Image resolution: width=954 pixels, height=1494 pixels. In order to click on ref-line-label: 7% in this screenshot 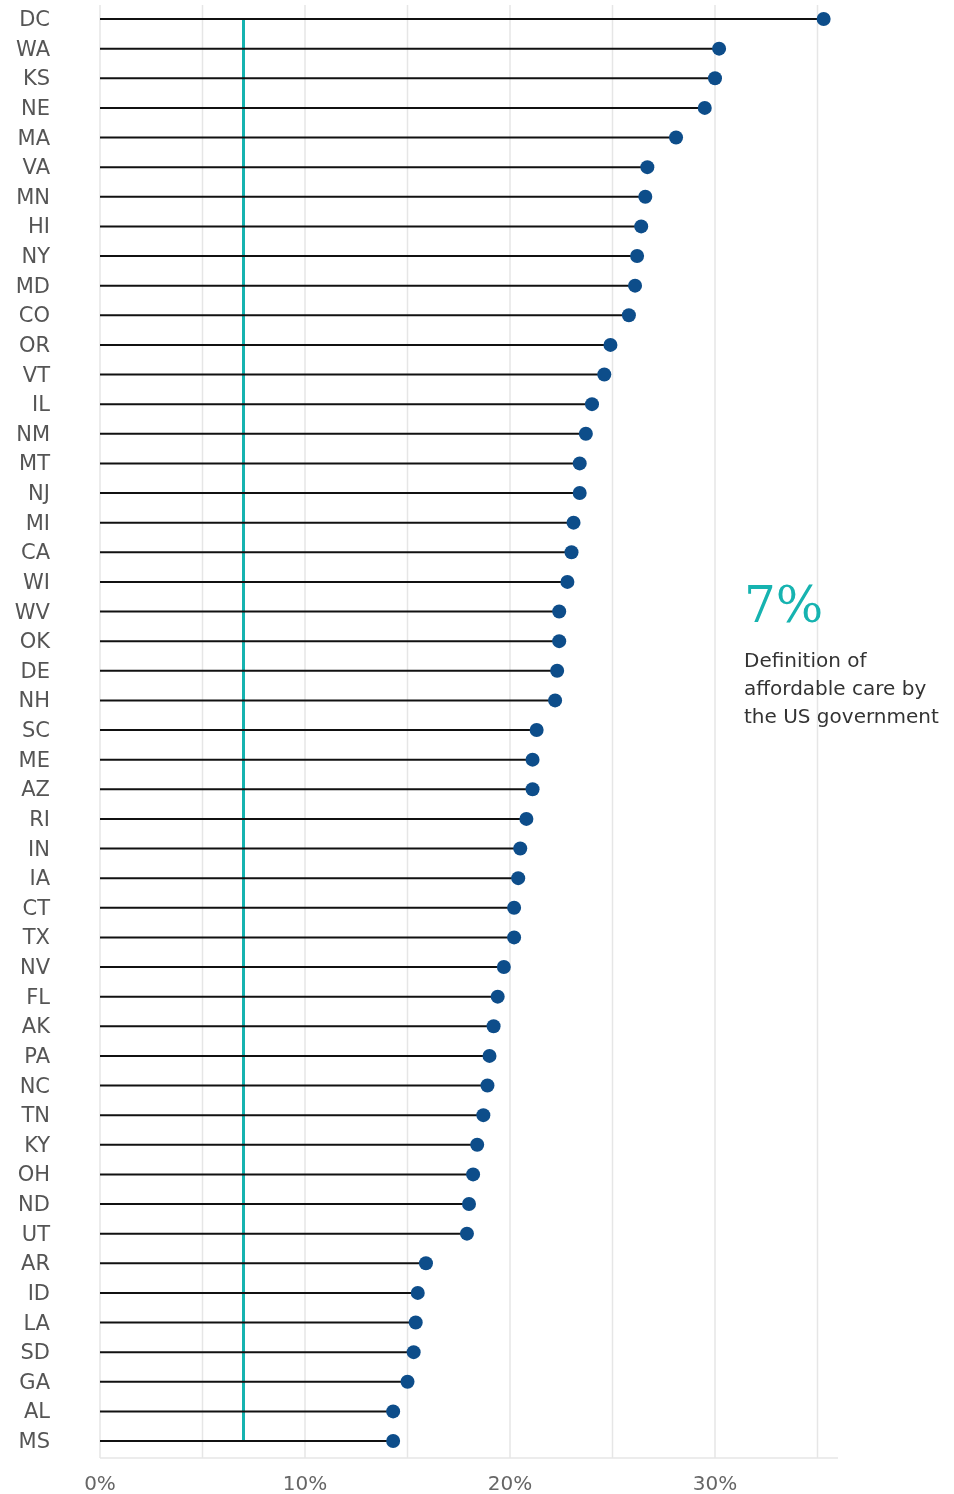, I will do `click(784, 605)`.